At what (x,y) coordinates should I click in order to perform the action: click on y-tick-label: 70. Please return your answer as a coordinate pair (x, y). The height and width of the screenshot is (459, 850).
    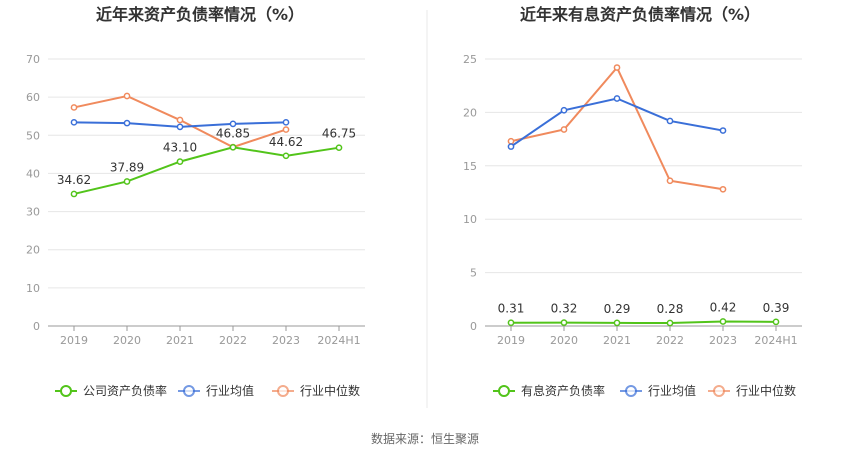
    Looking at the image, I should click on (33, 59).